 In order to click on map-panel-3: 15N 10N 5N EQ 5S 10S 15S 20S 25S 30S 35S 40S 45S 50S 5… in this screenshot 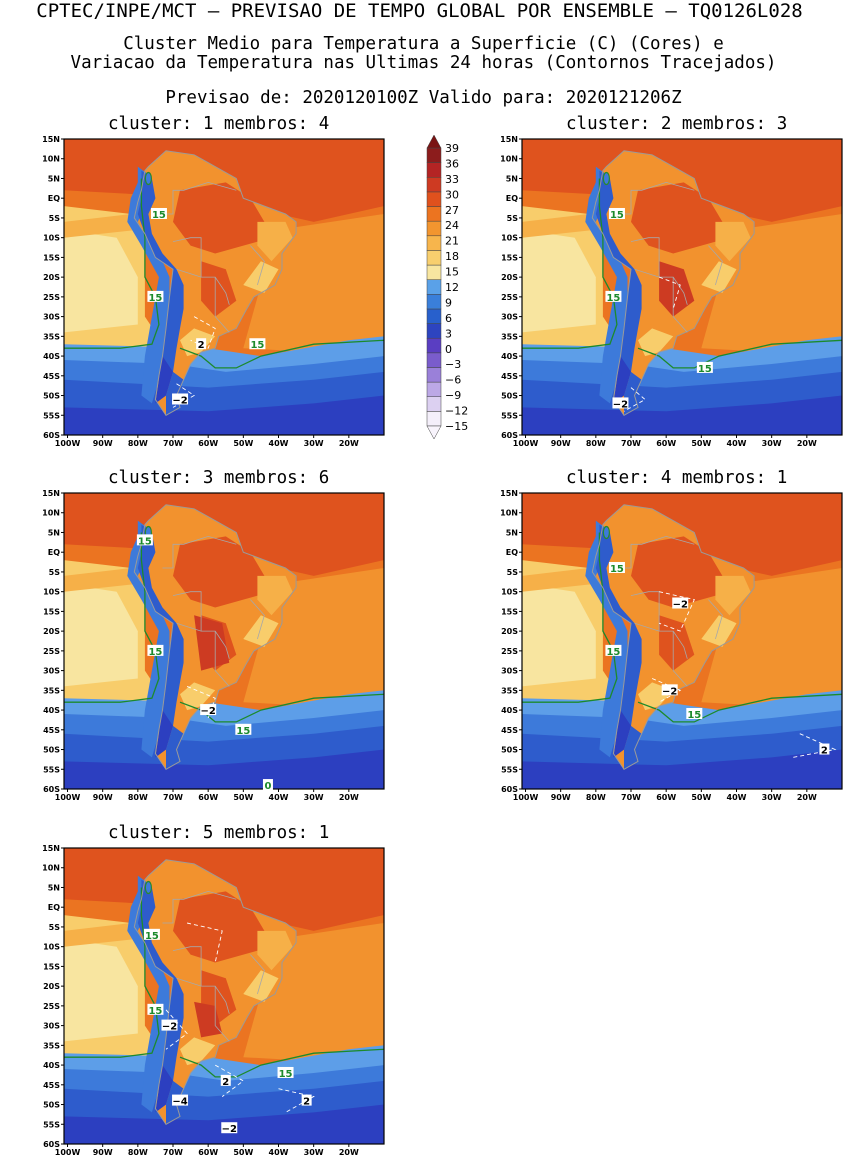, I will do `click(671, 645)`.